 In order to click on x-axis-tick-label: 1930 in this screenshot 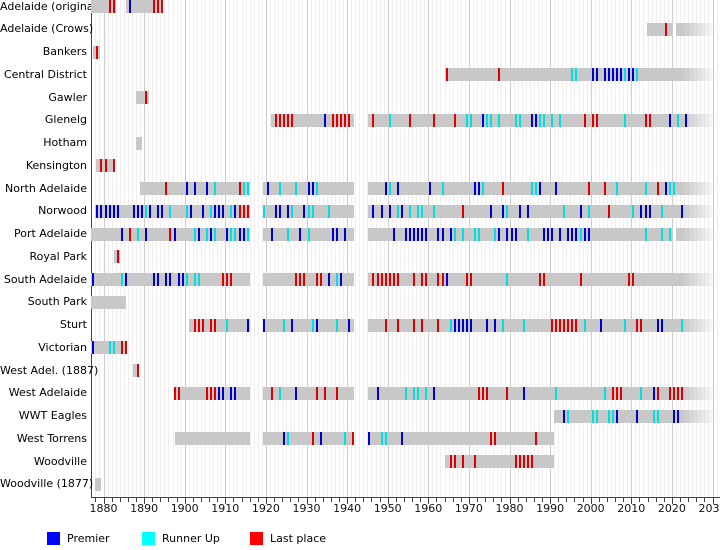, I will do `click(306, 508)`.